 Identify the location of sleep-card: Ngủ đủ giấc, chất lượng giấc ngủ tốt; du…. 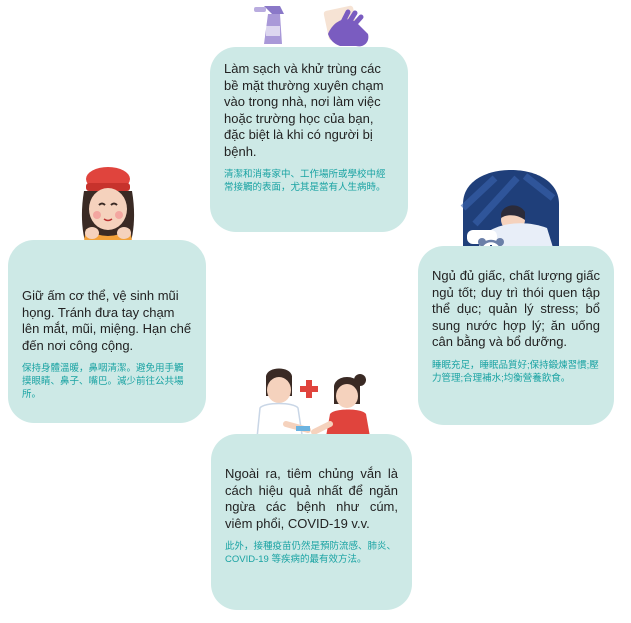
(516, 335).